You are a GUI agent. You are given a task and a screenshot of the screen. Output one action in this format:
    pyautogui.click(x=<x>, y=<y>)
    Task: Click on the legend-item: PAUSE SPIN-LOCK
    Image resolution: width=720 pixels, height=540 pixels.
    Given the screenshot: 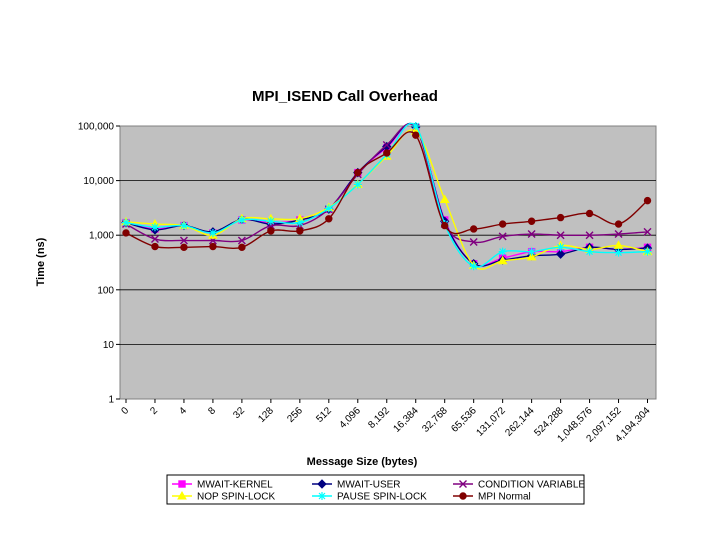 What is the action you would take?
    pyautogui.click(x=369, y=497)
    